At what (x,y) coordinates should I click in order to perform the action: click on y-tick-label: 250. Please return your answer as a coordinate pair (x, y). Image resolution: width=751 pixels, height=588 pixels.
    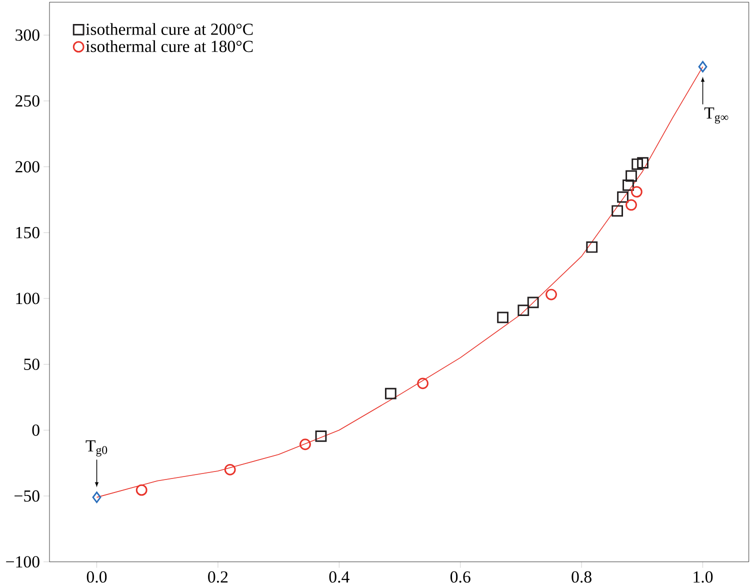
    Looking at the image, I should click on (28, 101).